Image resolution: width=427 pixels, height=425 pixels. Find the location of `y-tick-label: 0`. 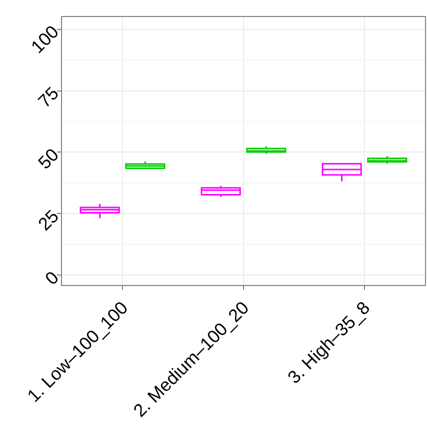

y-tick-label: 0 is located at coordinates (52, 278).